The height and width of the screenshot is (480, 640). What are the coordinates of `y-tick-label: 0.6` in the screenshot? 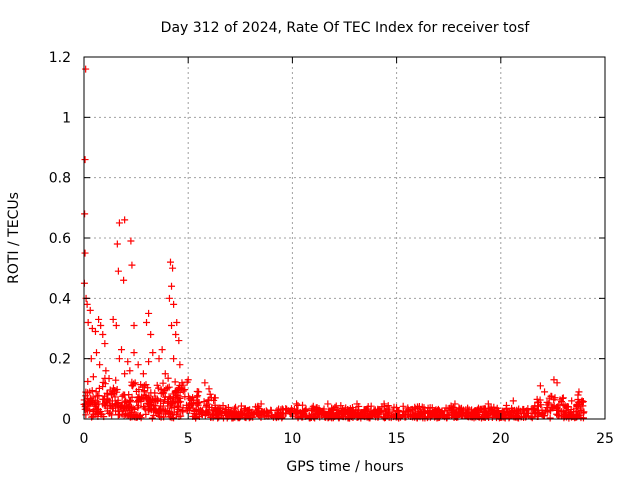 It's located at (60, 239).